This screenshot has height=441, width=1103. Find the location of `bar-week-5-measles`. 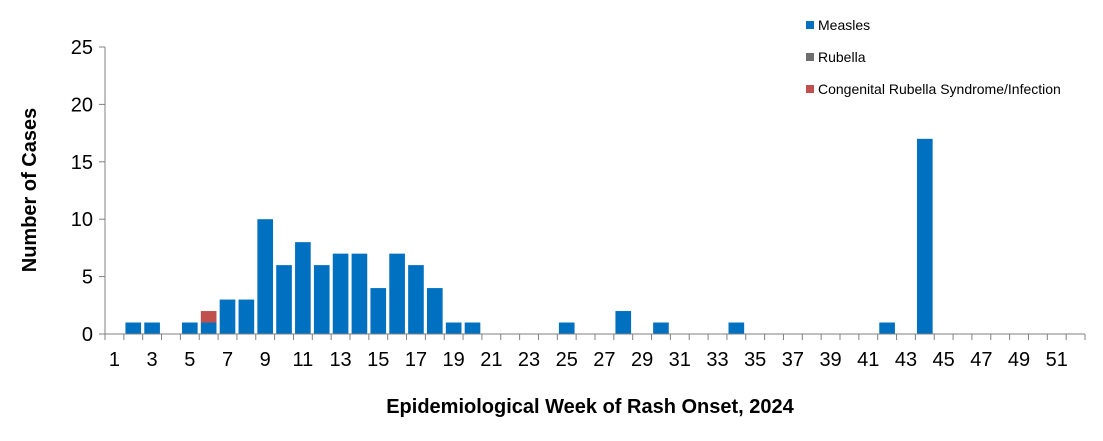

bar-week-5-measles is located at coordinates (189, 328).